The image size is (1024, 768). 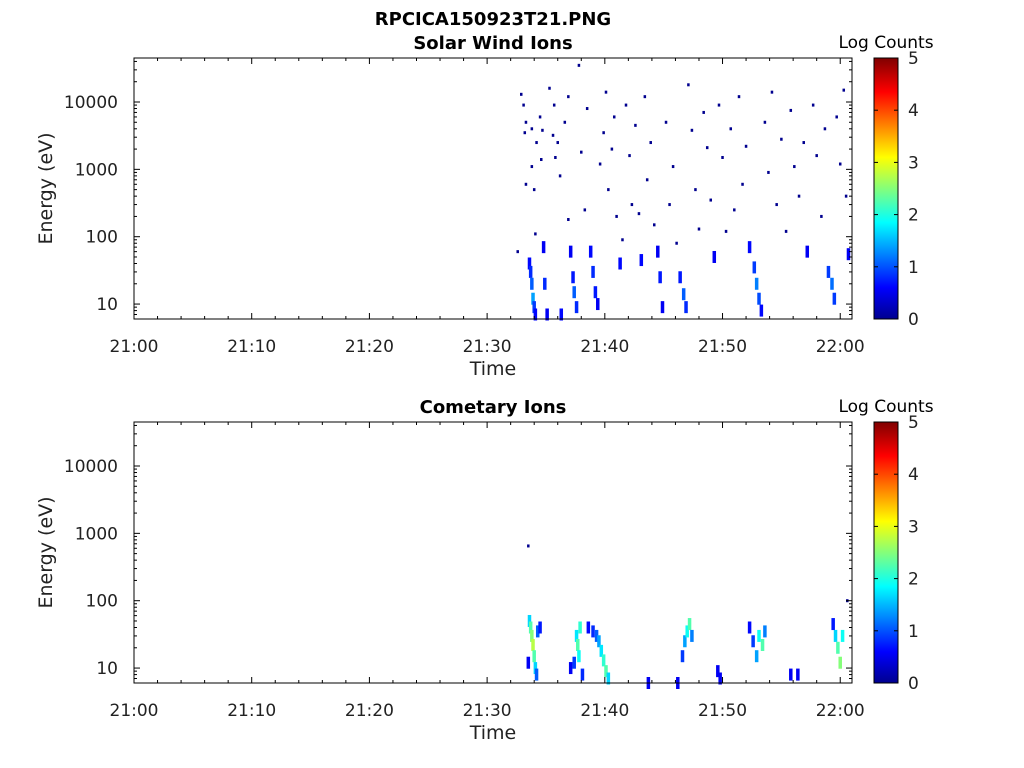 I want to click on panel2-x-tick-label: 21:10, so click(x=251, y=711).